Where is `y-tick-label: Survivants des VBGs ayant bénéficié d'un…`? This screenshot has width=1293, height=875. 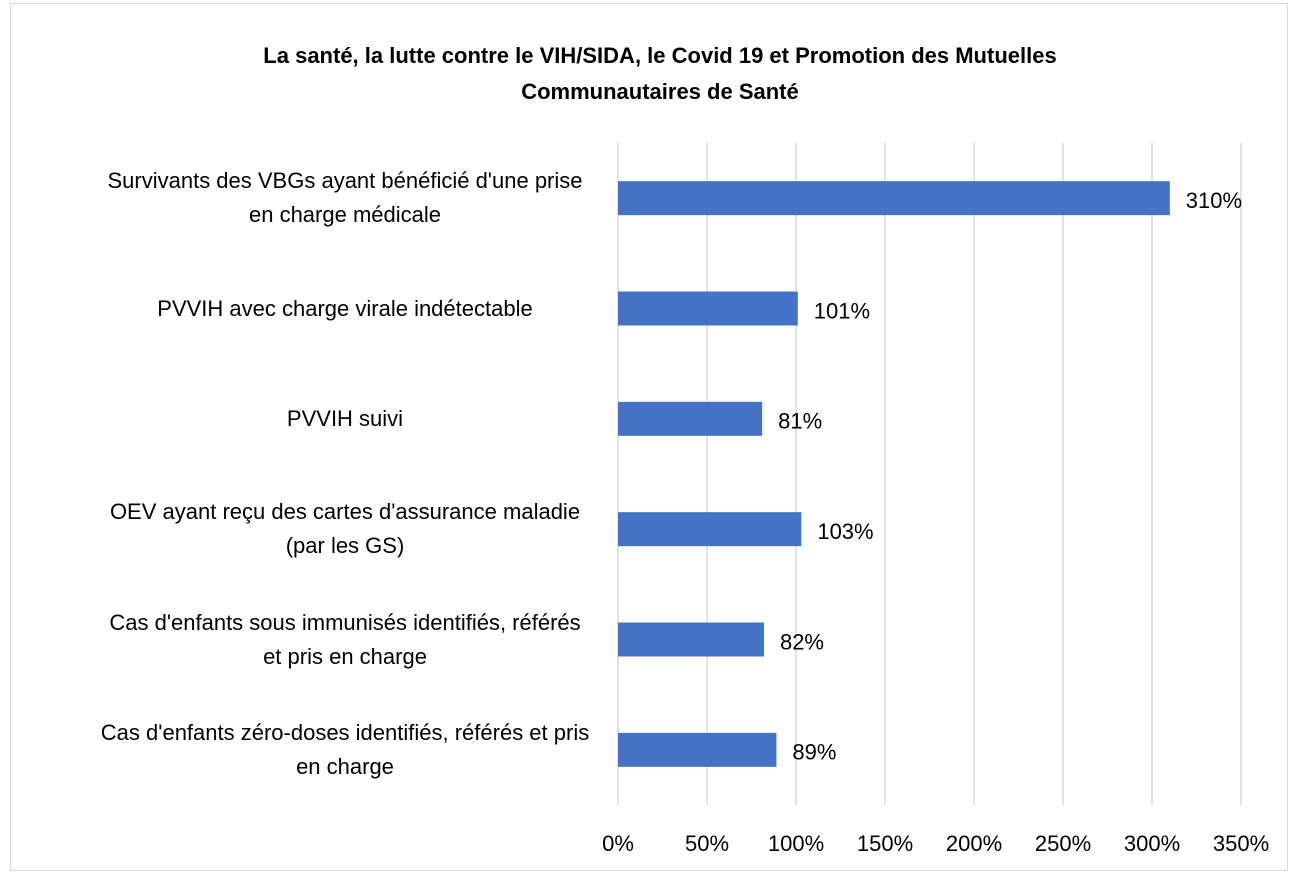
y-tick-label: Survivants des VBGs ayant bénéficié d'un… is located at coordinates (345, 198).